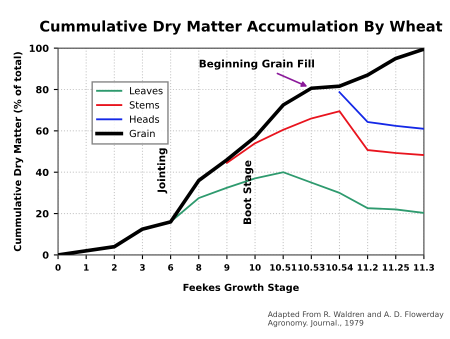  Describe the element at coordinates (395, 267) in the screenshot. I see `x-tick-label: 11.25` at that location.